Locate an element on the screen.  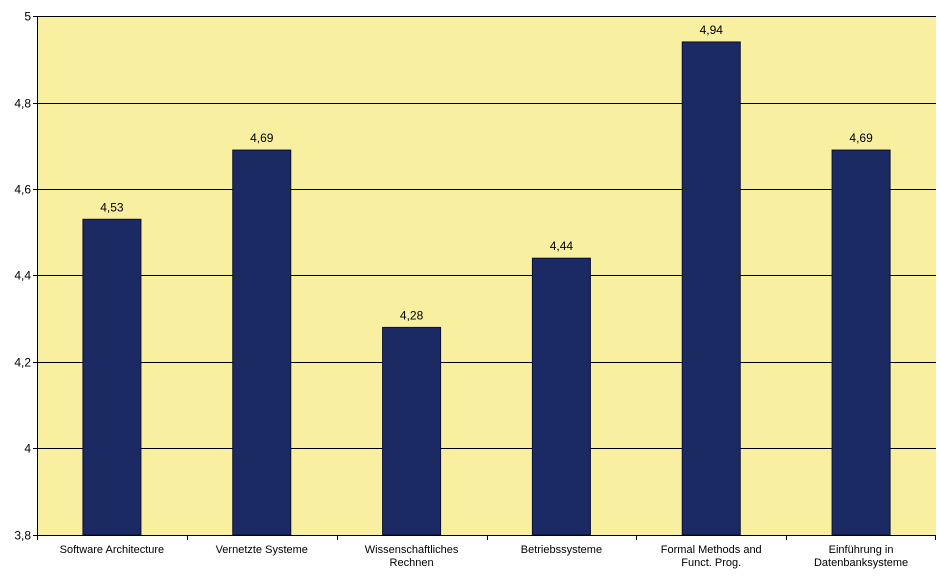
data-label: 4,44 is located at coordinates (562, 246).